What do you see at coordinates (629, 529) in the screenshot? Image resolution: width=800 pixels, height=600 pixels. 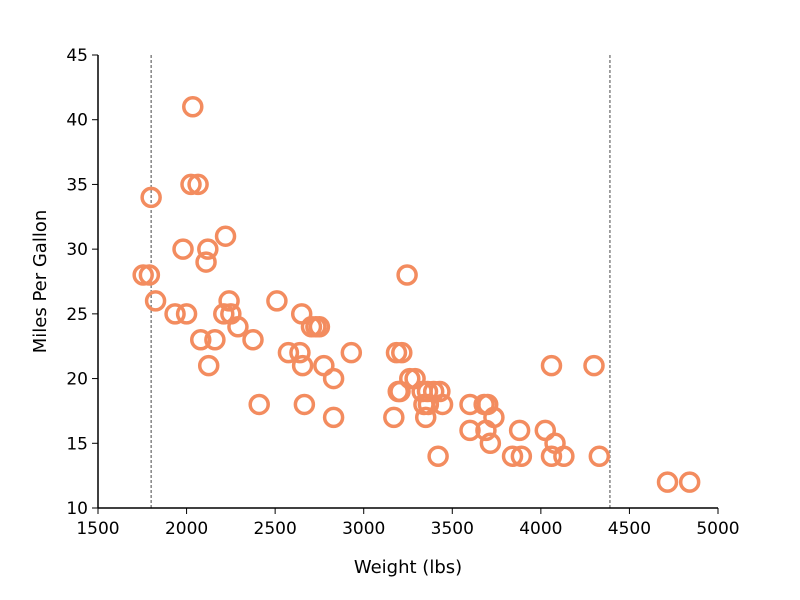 I see `x-tick-label: 4500` at bounding box center [629, 529].